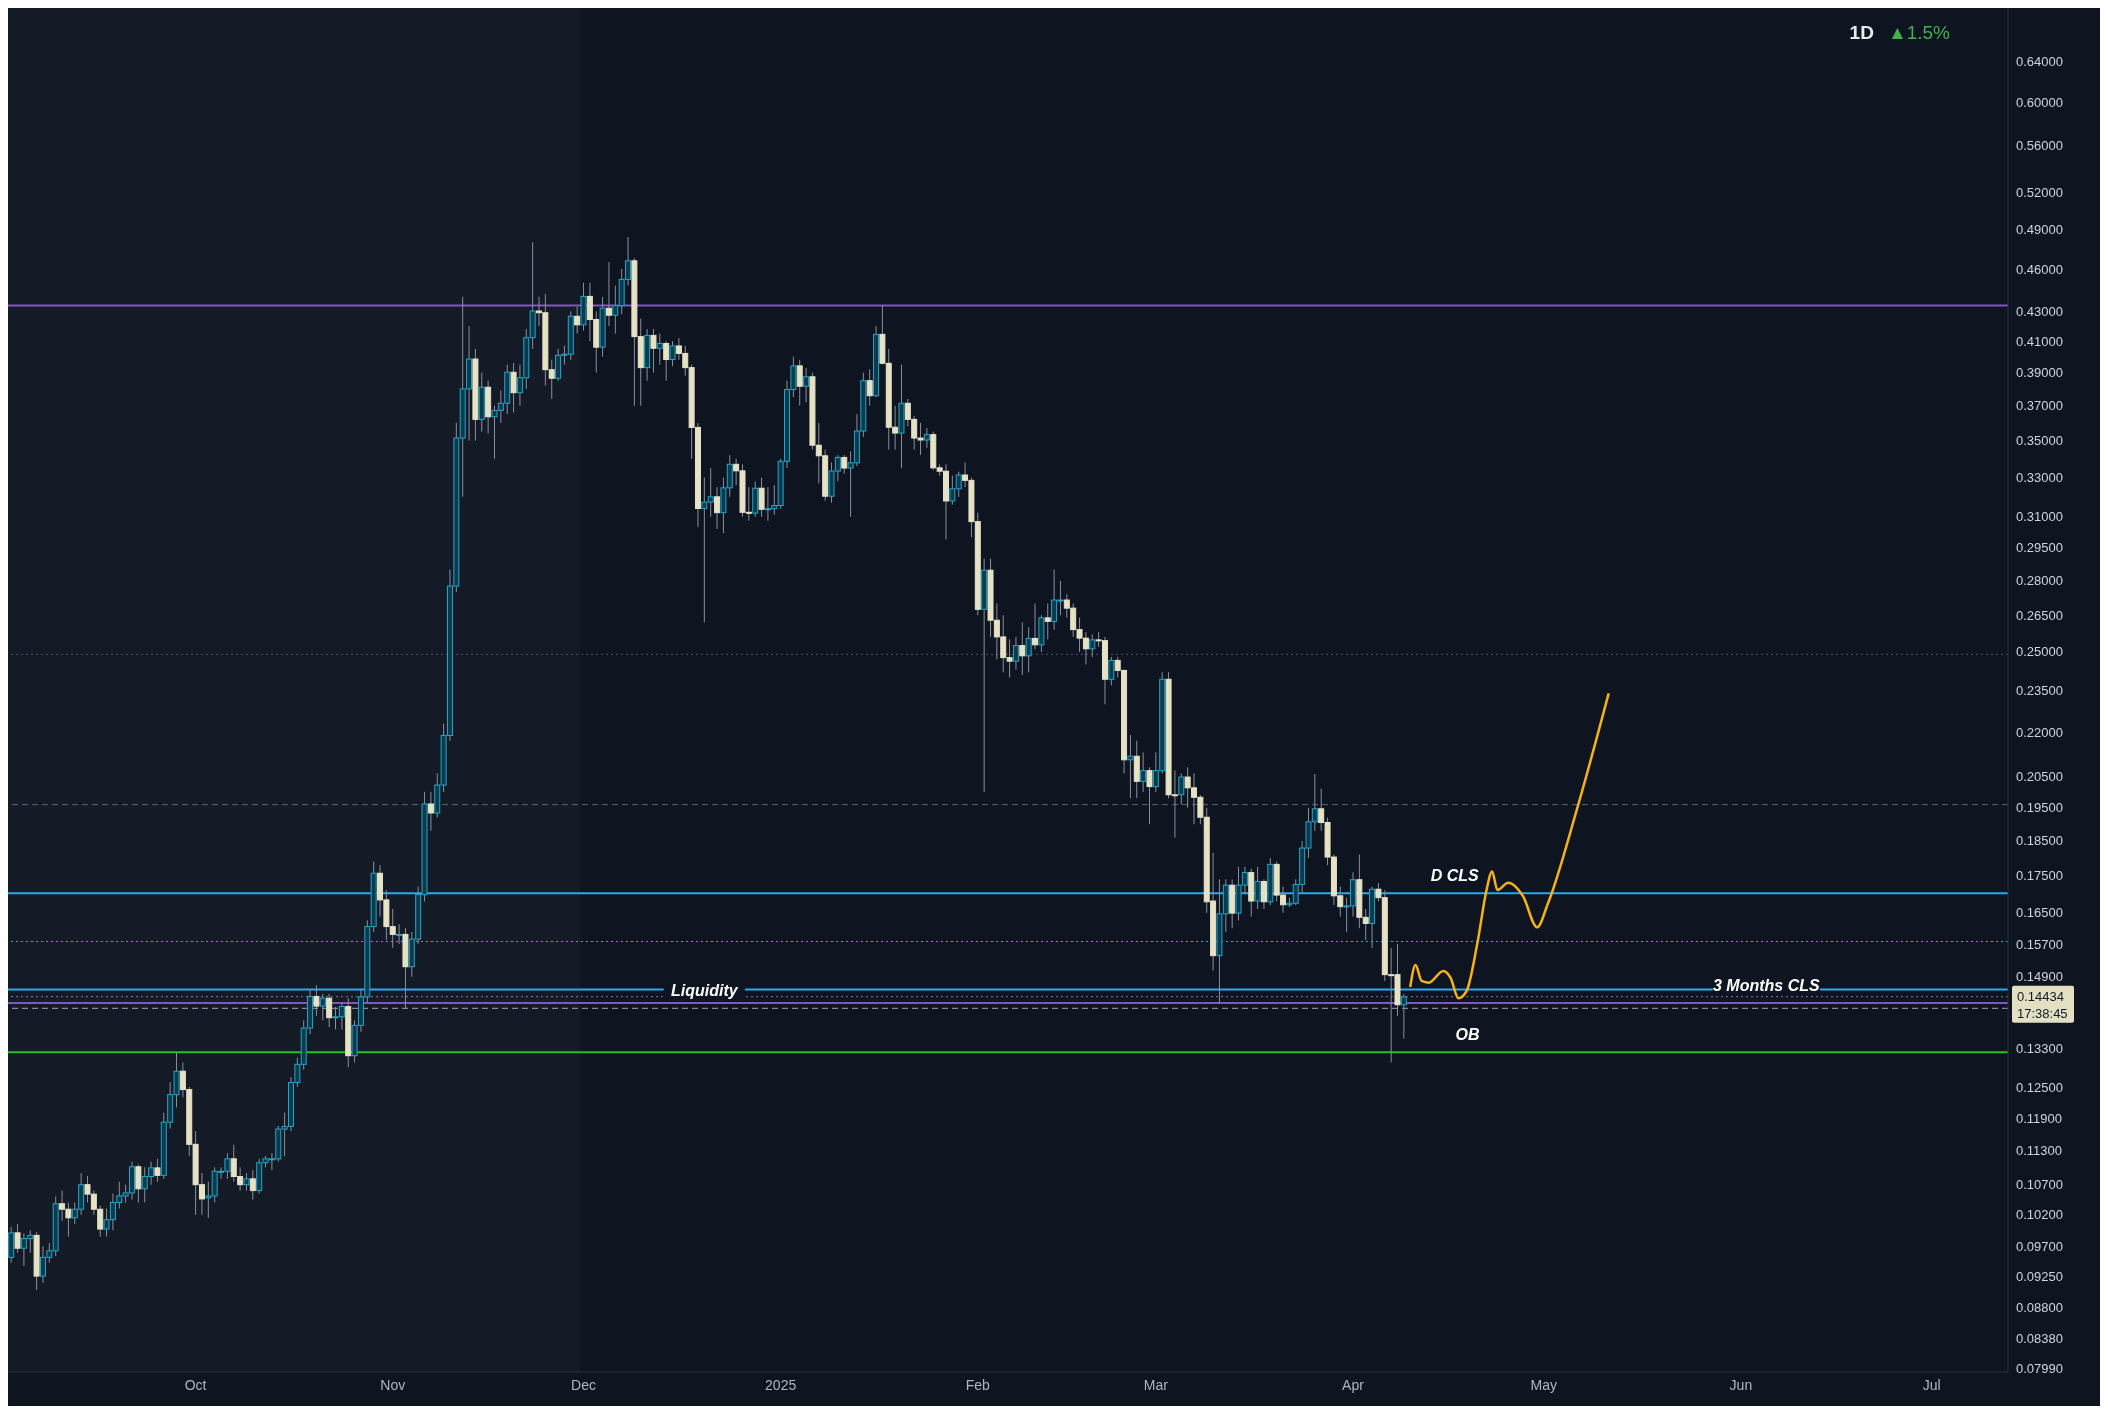 This screenshot has height=1414, width=2108. Describe the element at coordinates (1455, 876) in the screenshot. I see `annotation: D CLS` at that location.